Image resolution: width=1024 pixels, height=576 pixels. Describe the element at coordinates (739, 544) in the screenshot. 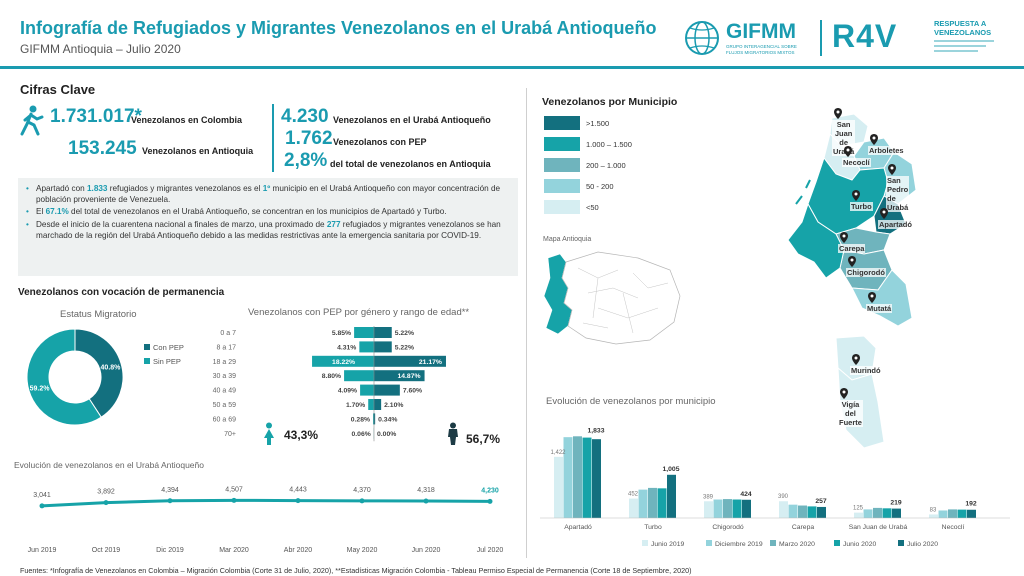

I see `bar-legend-label: Diciembre 2019` at that location.